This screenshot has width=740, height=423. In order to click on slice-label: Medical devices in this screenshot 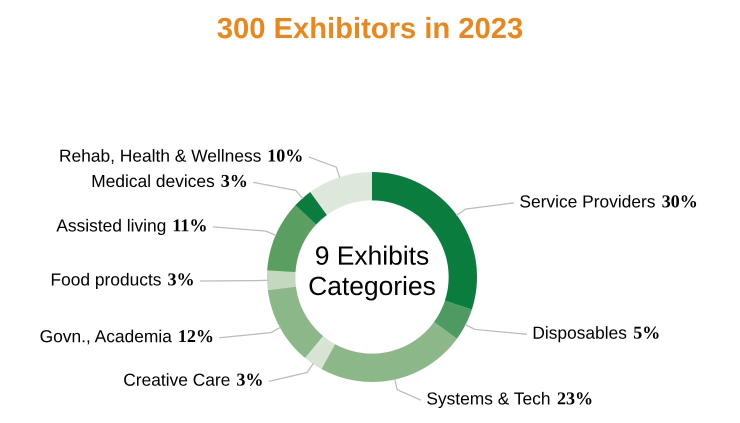, I will do `click(153, 181)`.